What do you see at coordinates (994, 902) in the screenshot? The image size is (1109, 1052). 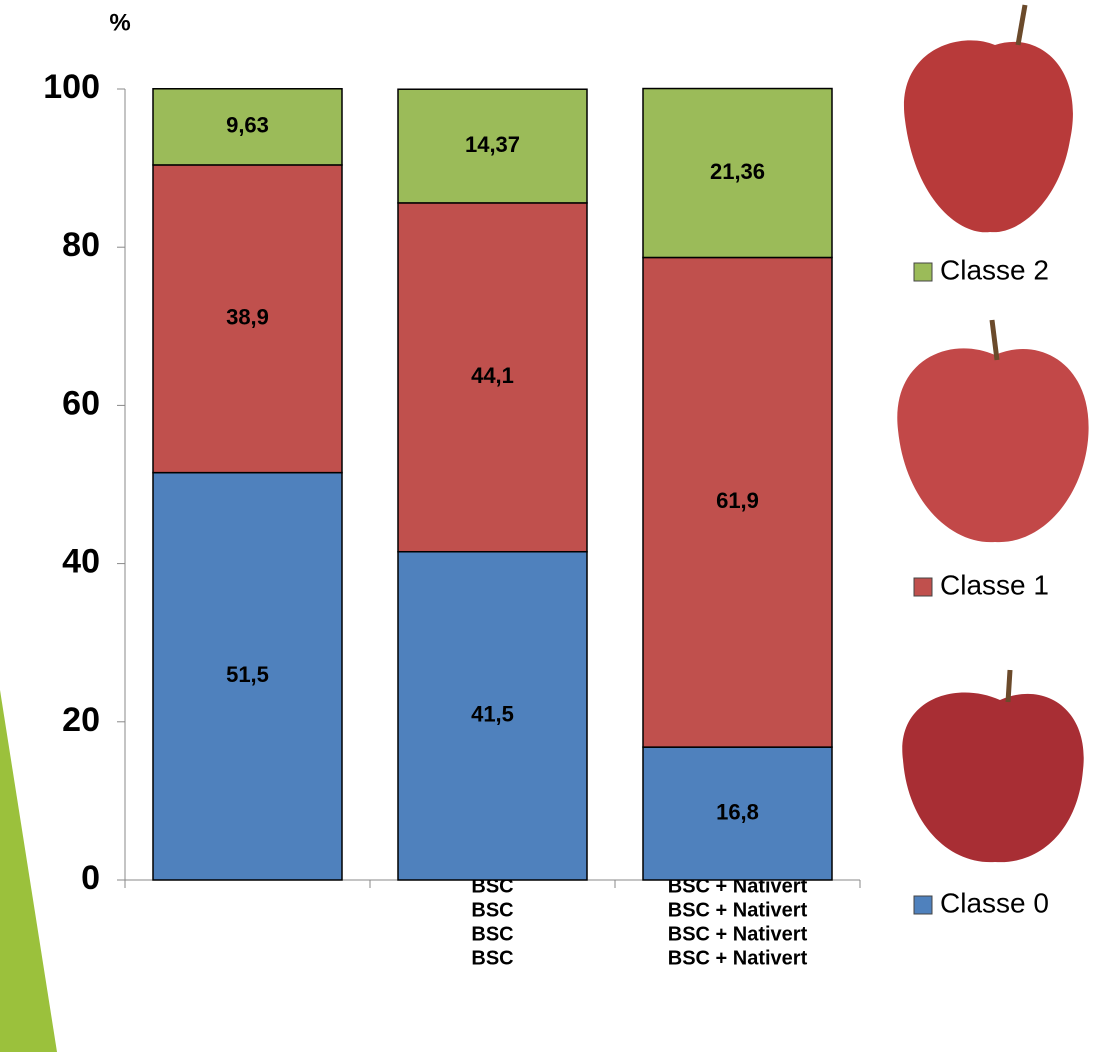 I see `legend-label: Classe 0` at bounding box center [994, 902].